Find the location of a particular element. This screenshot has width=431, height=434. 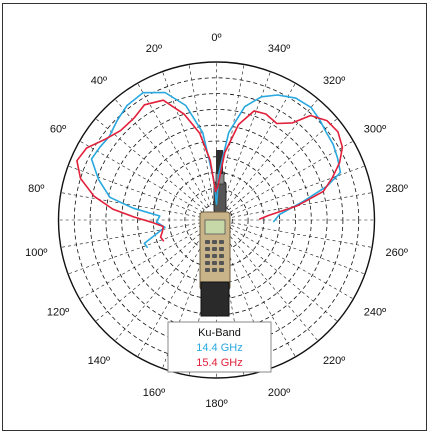

angle-label: 160º is located at coordinates (154, 393).